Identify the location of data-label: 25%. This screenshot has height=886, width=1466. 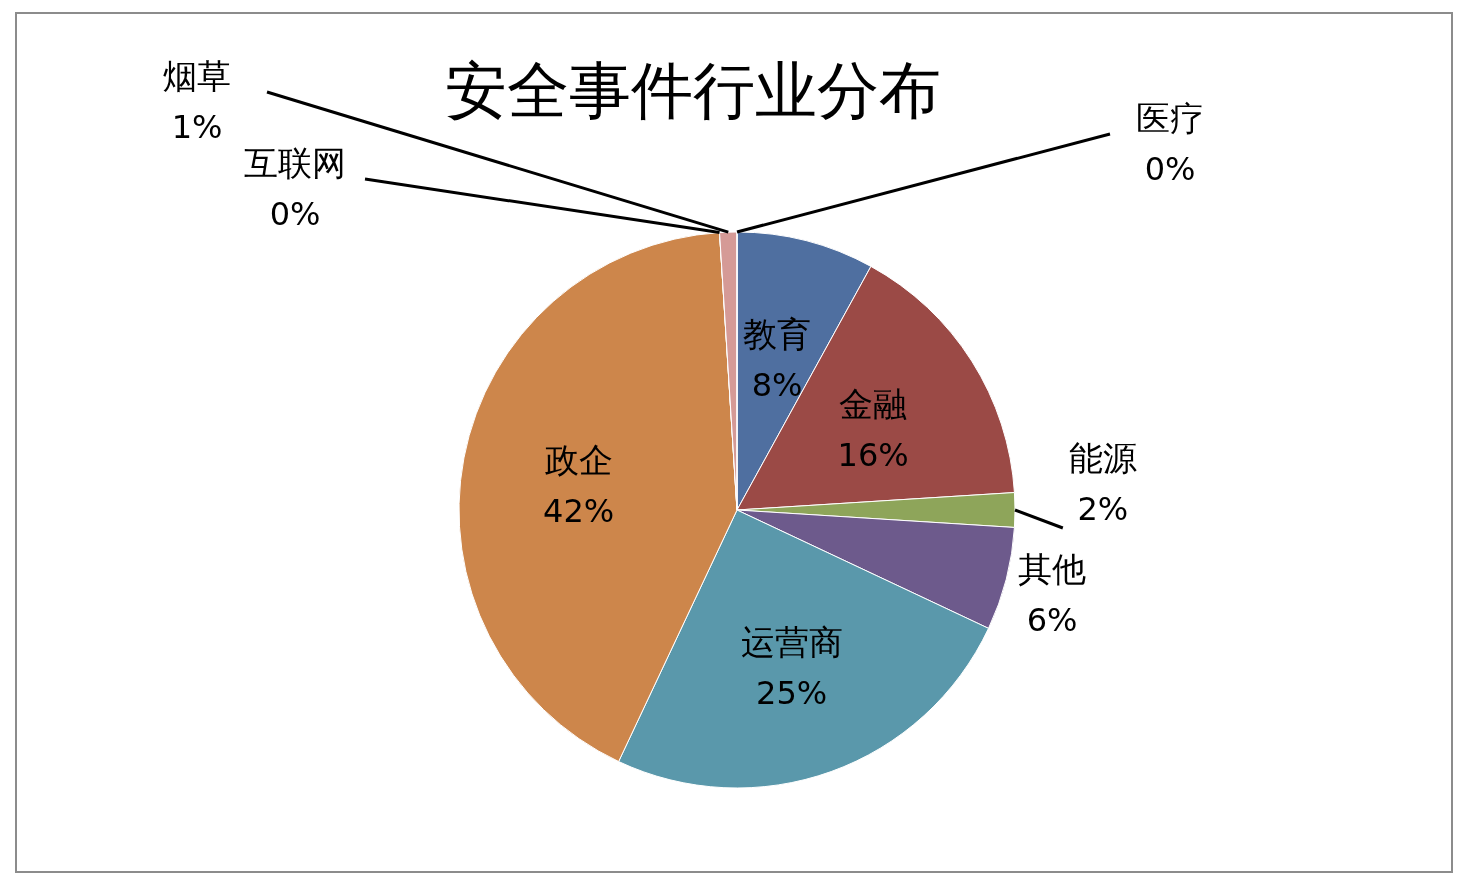
(792, 692).